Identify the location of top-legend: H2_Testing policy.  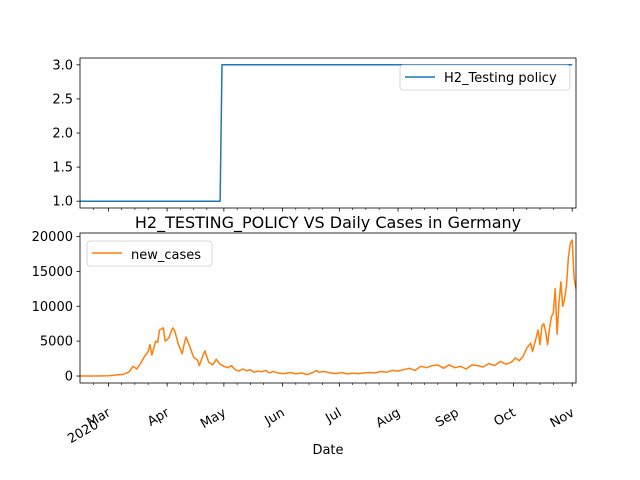
(485, 77).